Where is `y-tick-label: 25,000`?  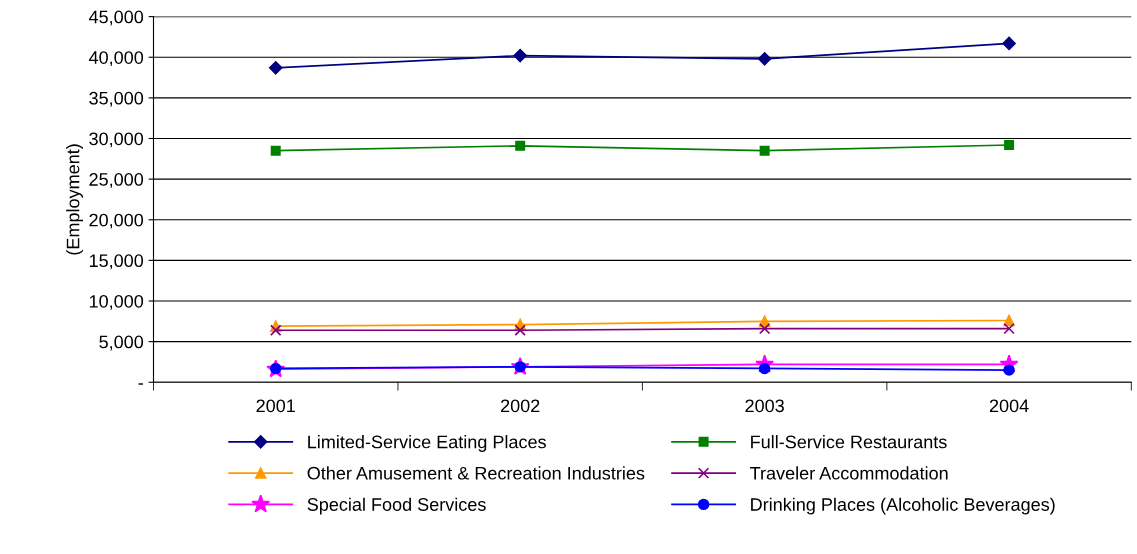 y-tick-label: 25,000 is located at coordinates (116, 180).